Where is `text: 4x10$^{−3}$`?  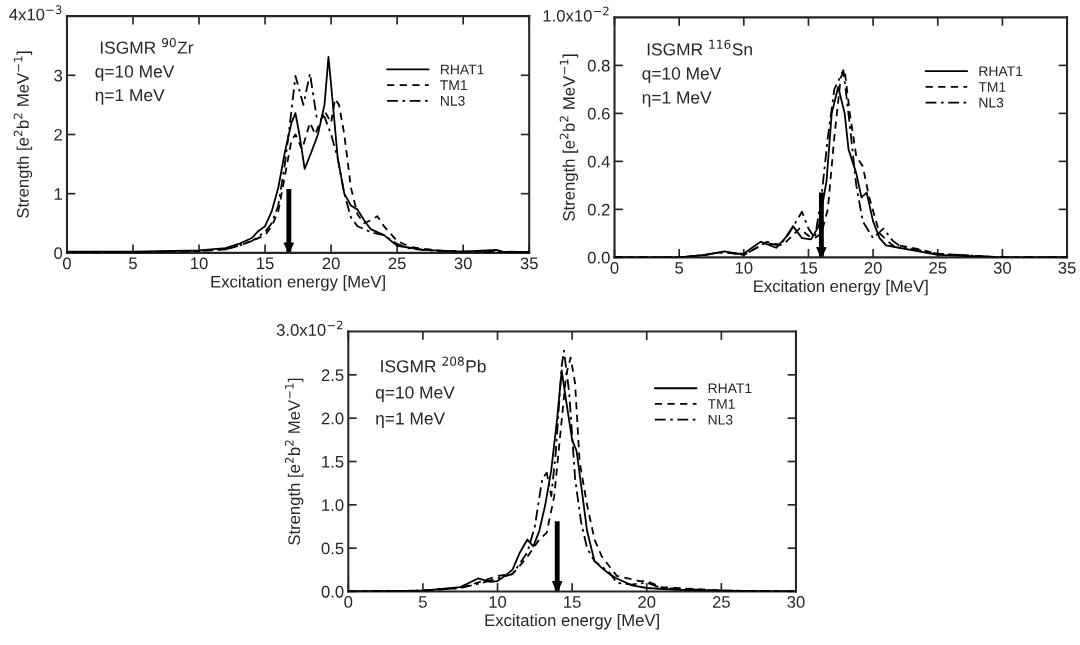
text: 4x10$^{−3}$ is located at coordinates (35, 13).